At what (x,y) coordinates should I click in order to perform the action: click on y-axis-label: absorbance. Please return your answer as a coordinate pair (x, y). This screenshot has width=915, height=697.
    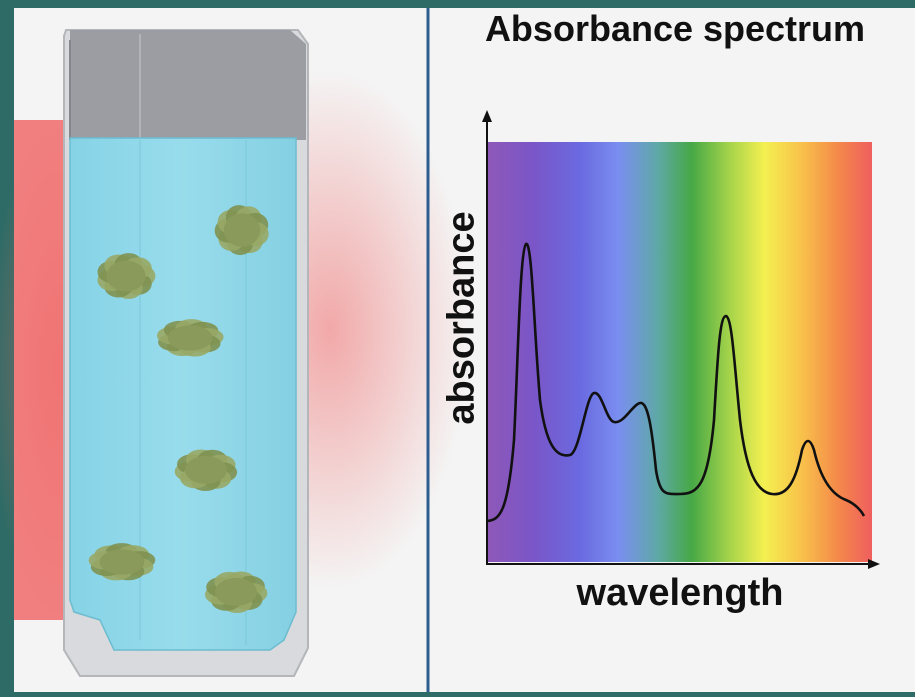
    Looking at the image, I should click on (461, 318).